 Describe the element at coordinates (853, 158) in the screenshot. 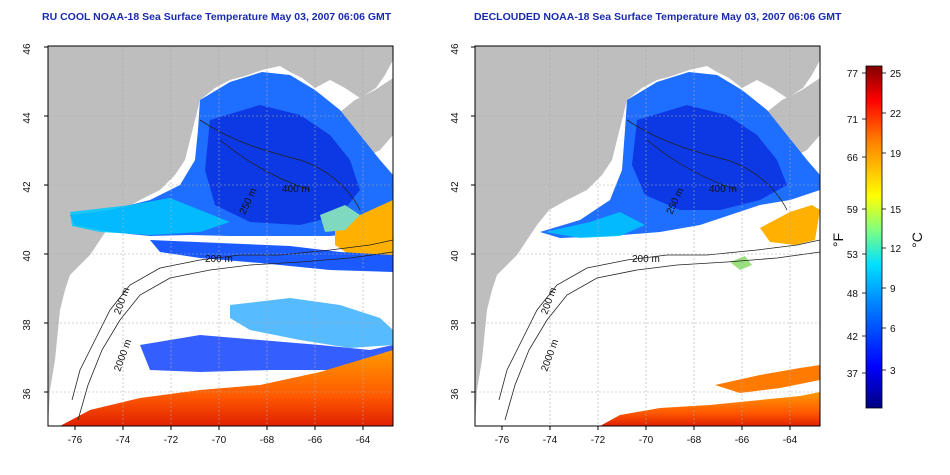

I see `colorbar-f-tick: 66` at that location.